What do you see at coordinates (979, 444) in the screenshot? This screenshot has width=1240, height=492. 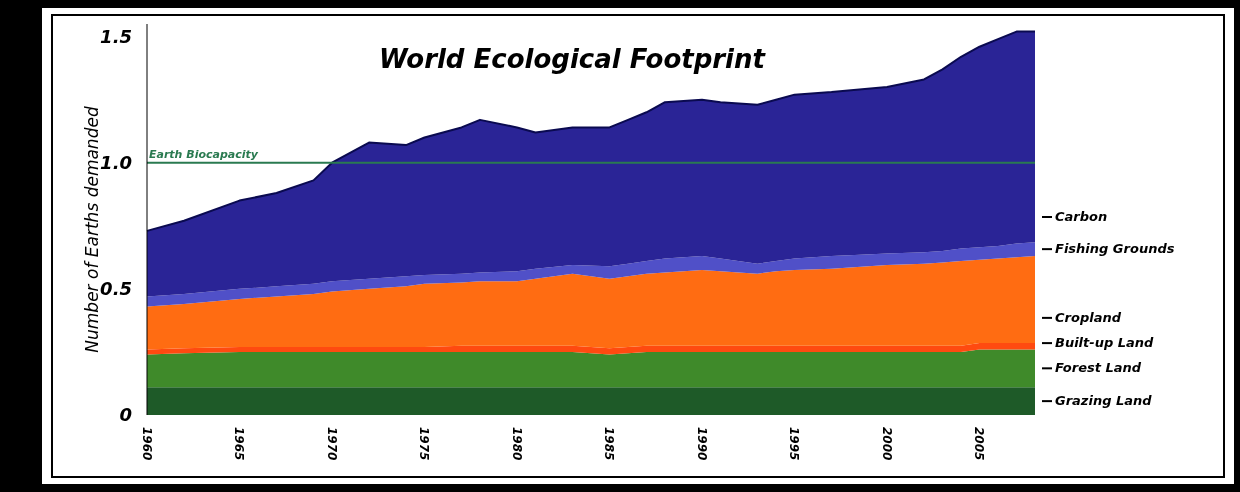 I see `x-tick-label: 2005` at bounding box center [979, 444].